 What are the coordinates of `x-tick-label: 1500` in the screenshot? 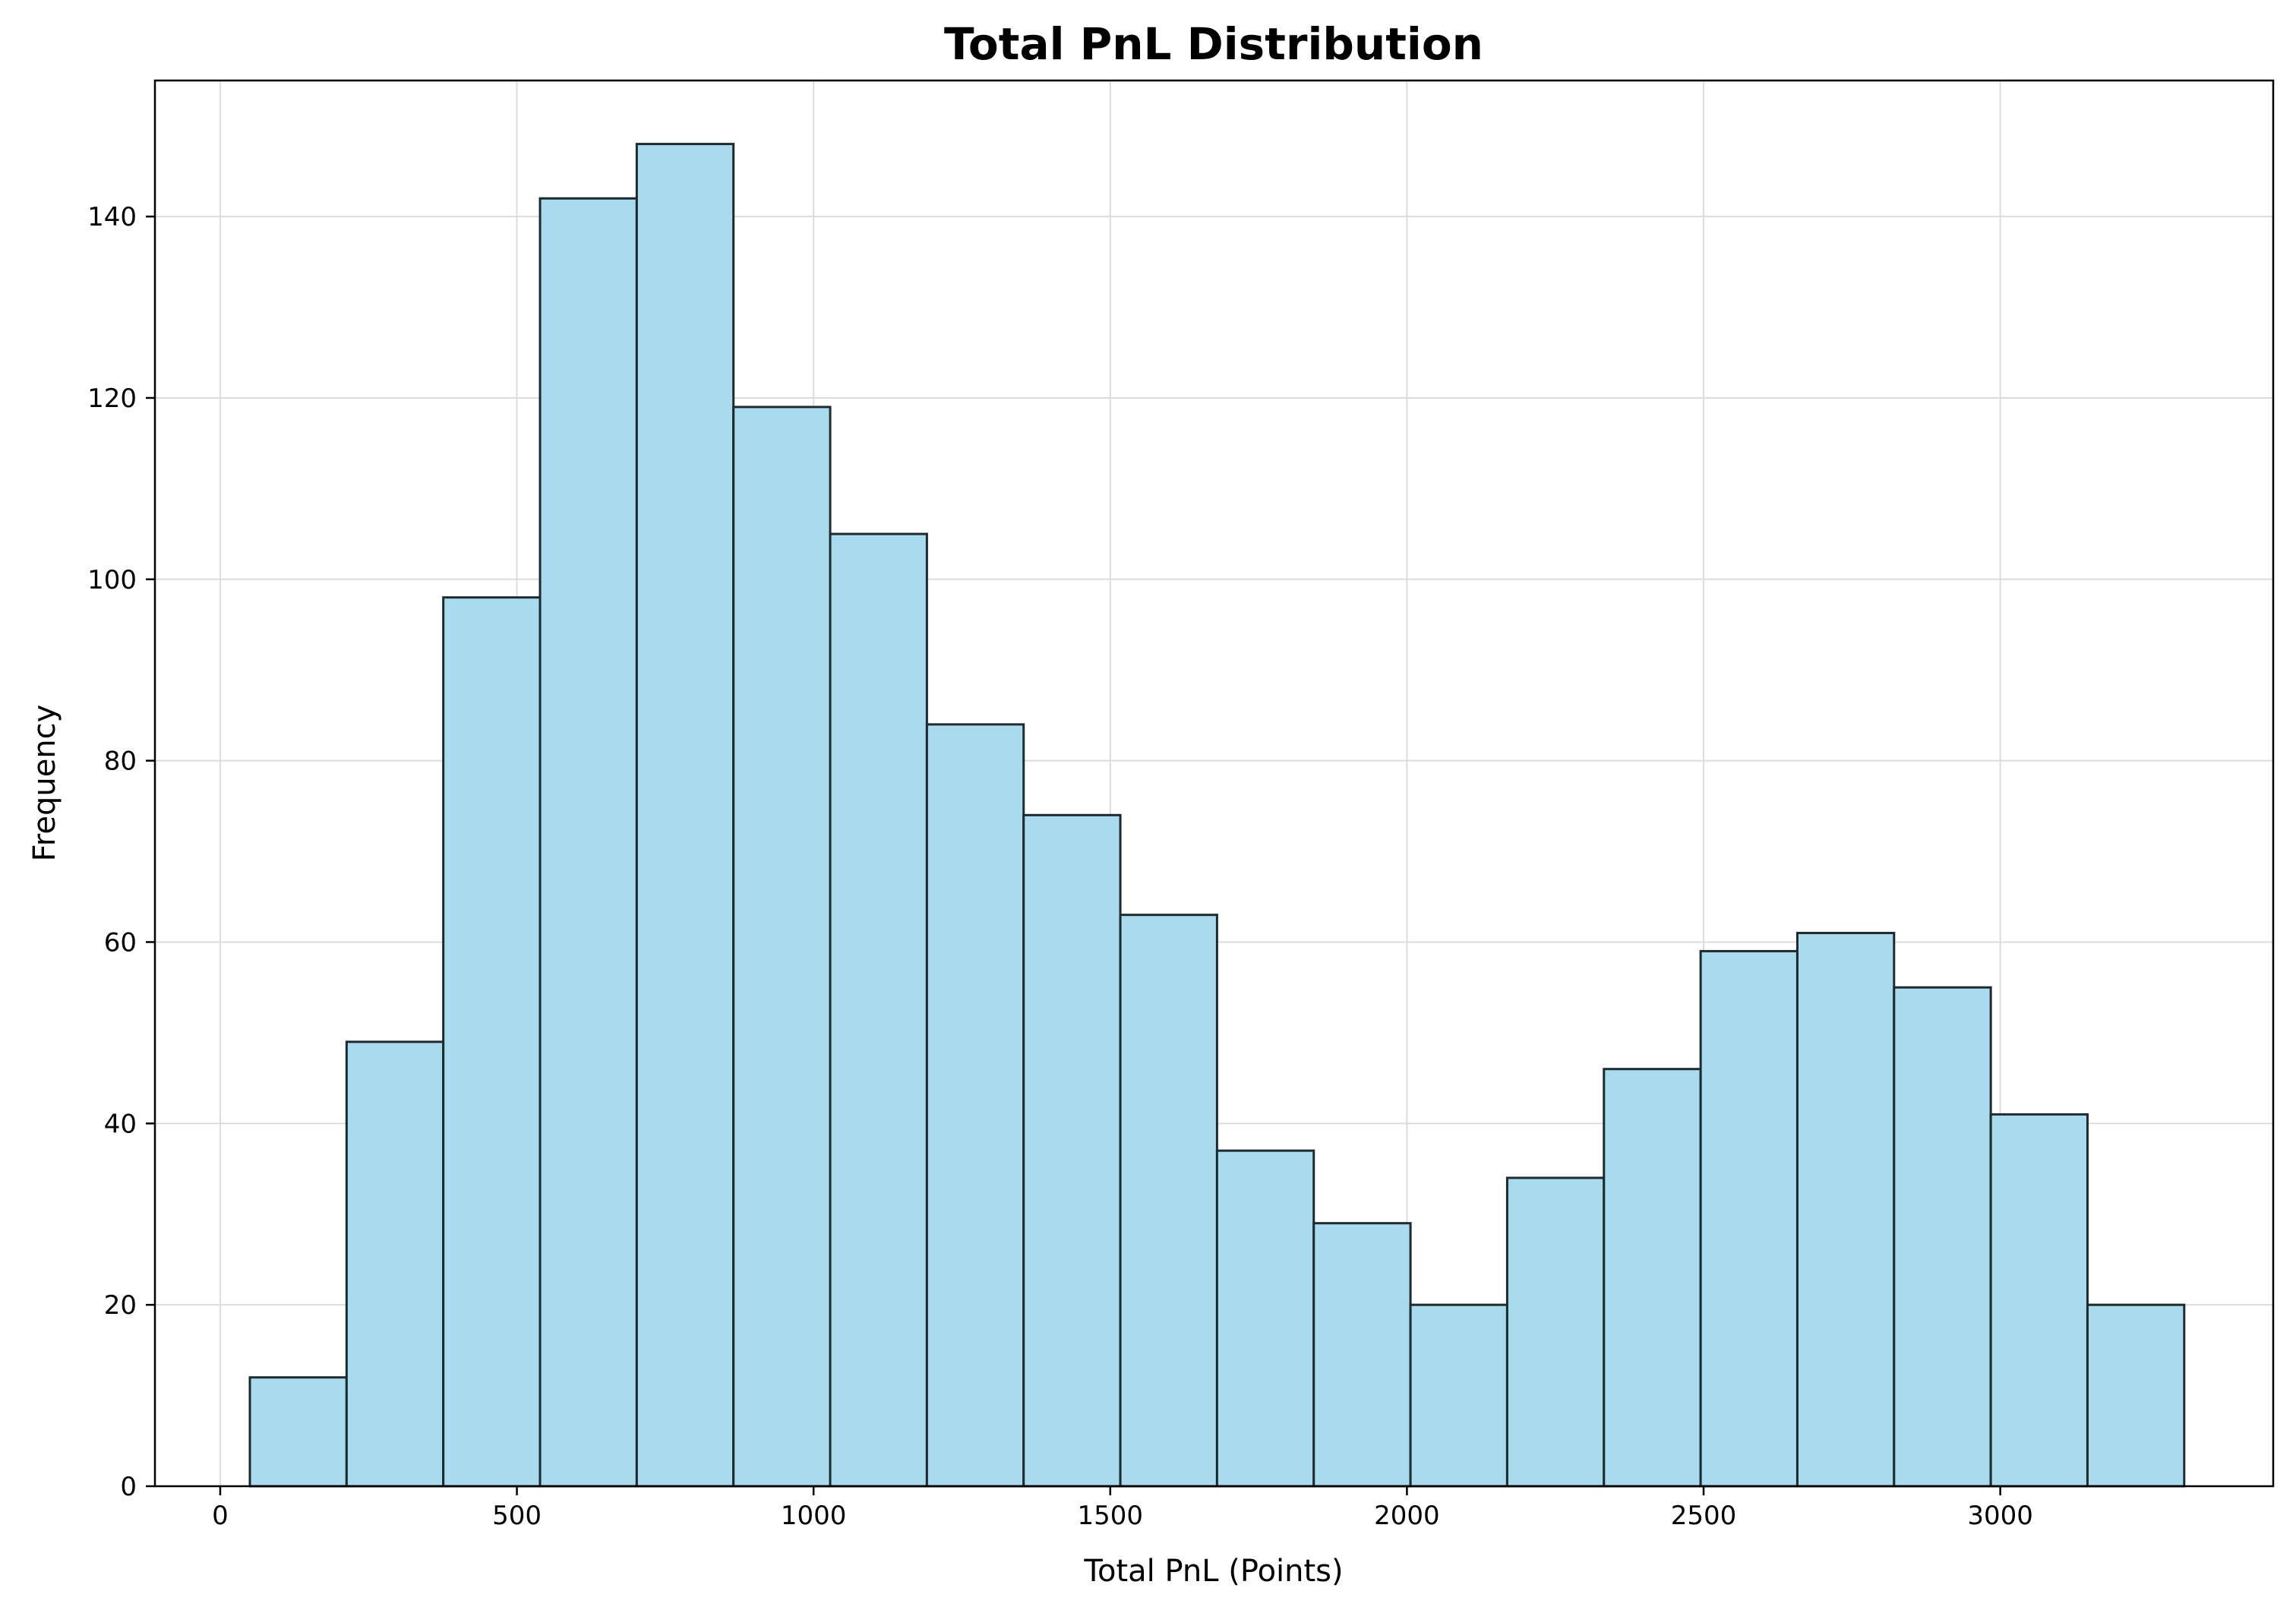 It's located at (1111, 1516).